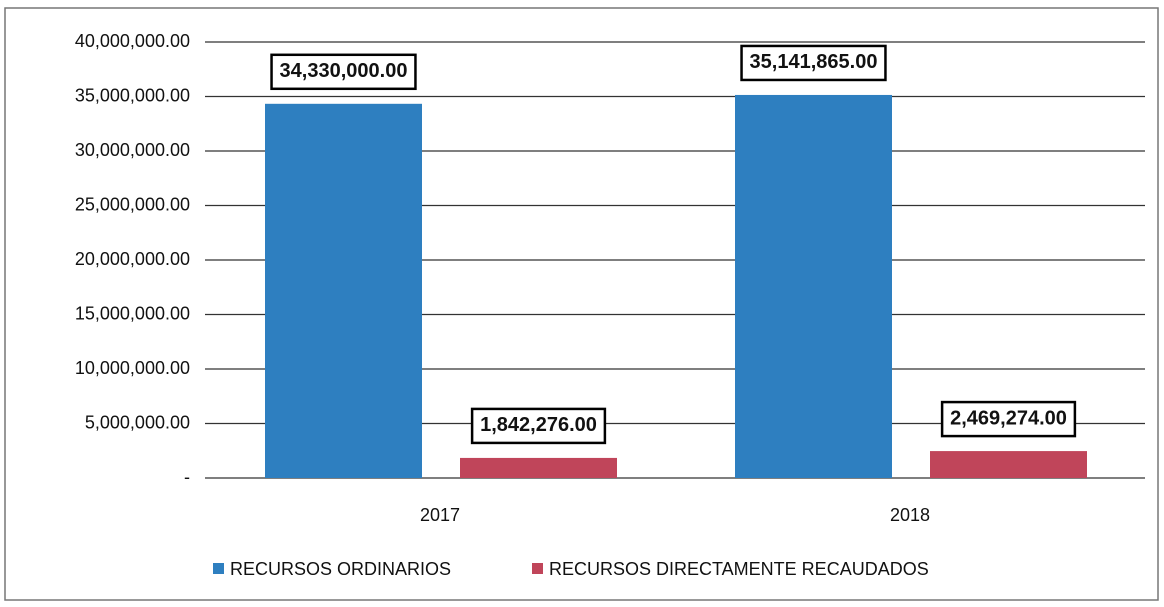 The height and width of the screenshot is (607, 1164). What do you see at coordinates (132, 95) in the screenshot?
I see `y-tick-label: 35,000,000.00` at bounding box center [132, 95].